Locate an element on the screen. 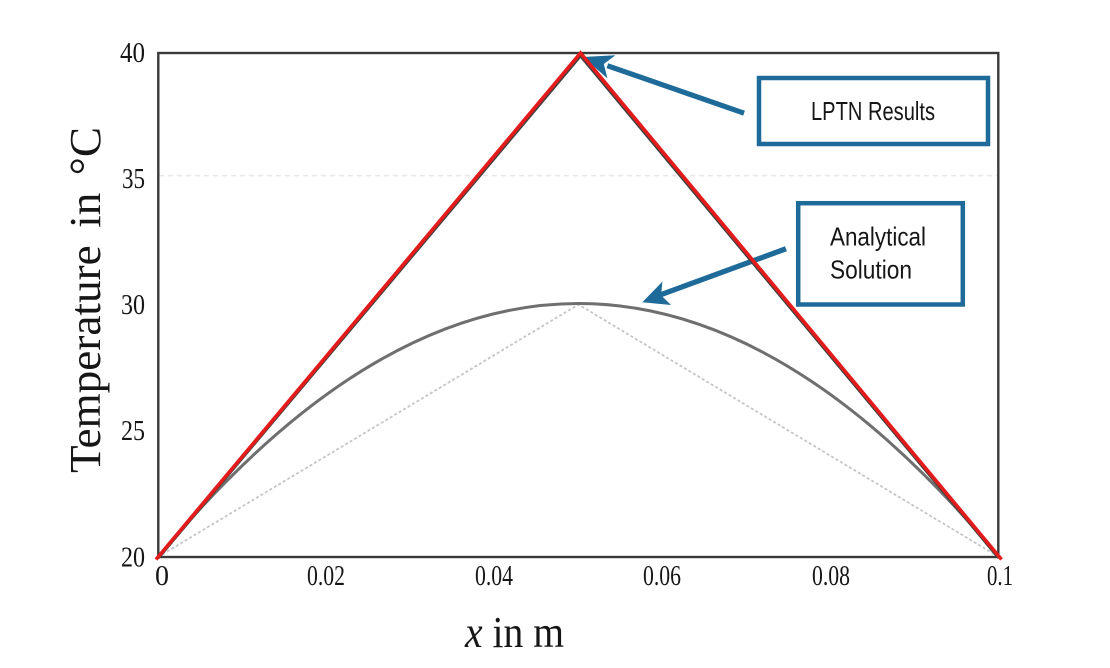 The height and width of the screenshot is (668, 1110). svg-text: 40 is located at coordinates (132, 53).